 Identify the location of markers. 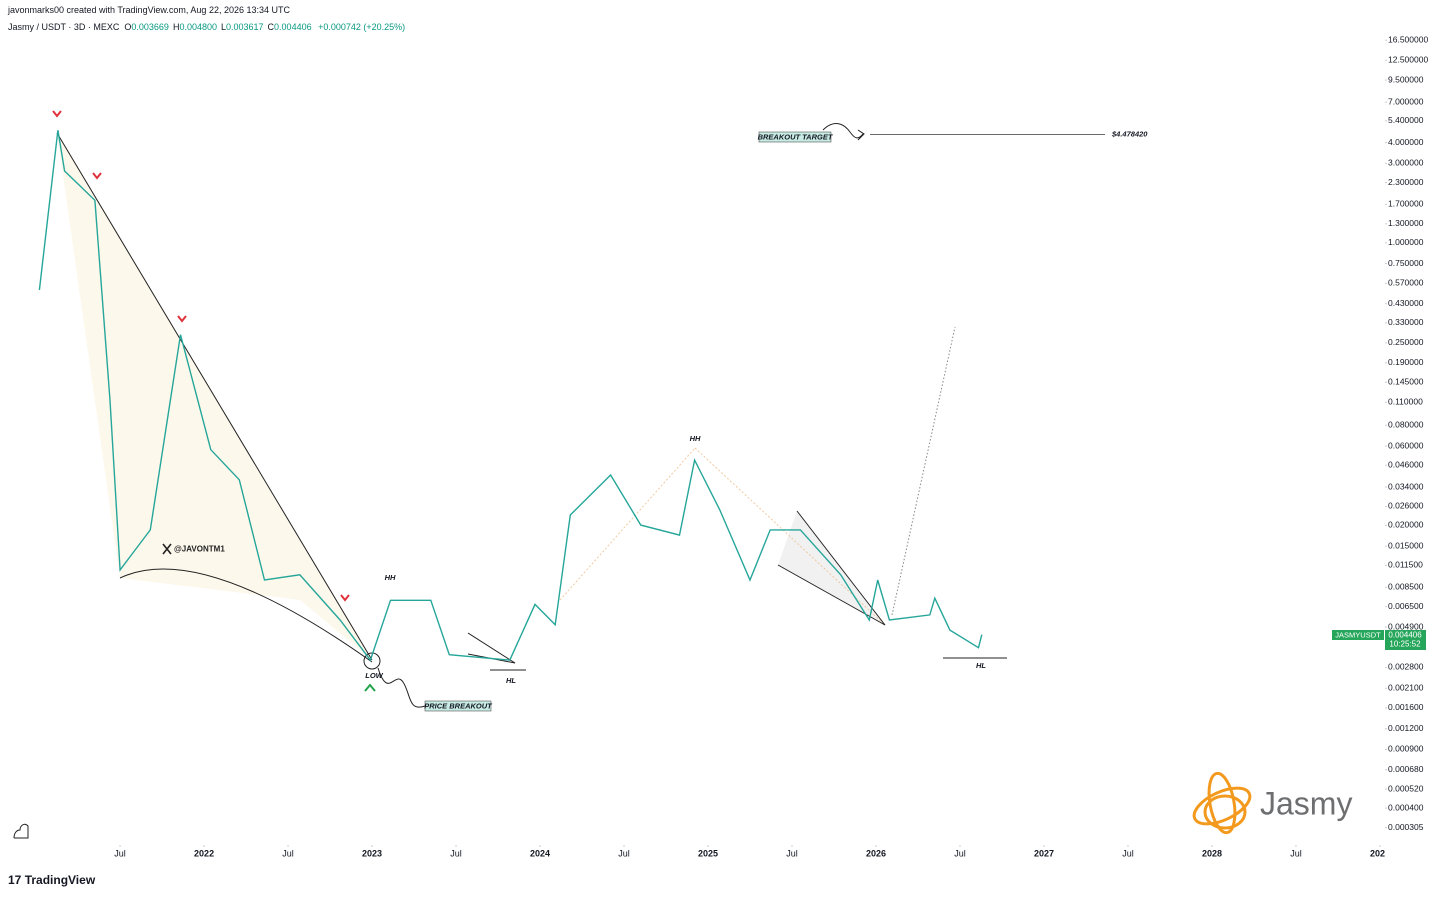
(201, 356).